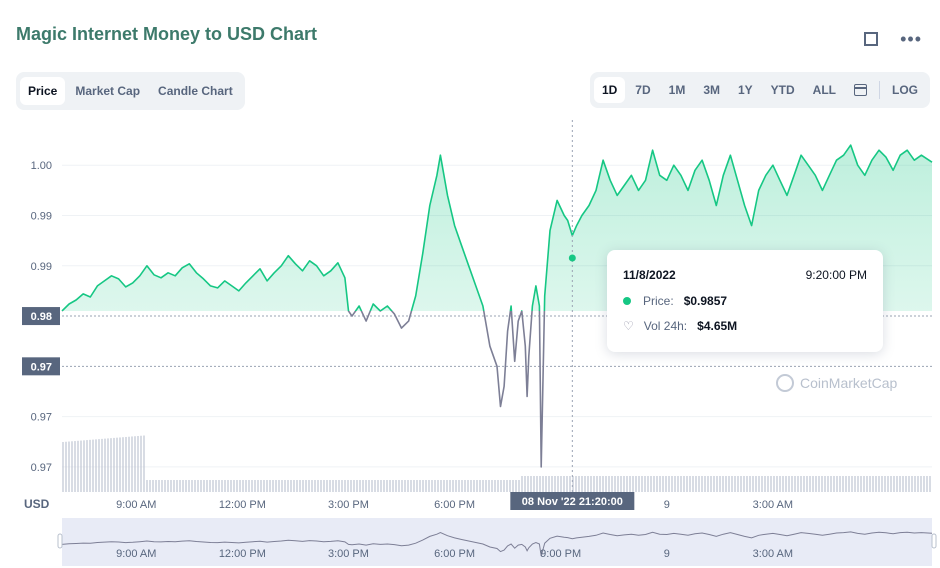 The width and height of the screenshot is (940, 568). Describe the element at coordinates (773, 554) in the screenshot. I see `navigator-tick-label: 3:00 AM` at that location.